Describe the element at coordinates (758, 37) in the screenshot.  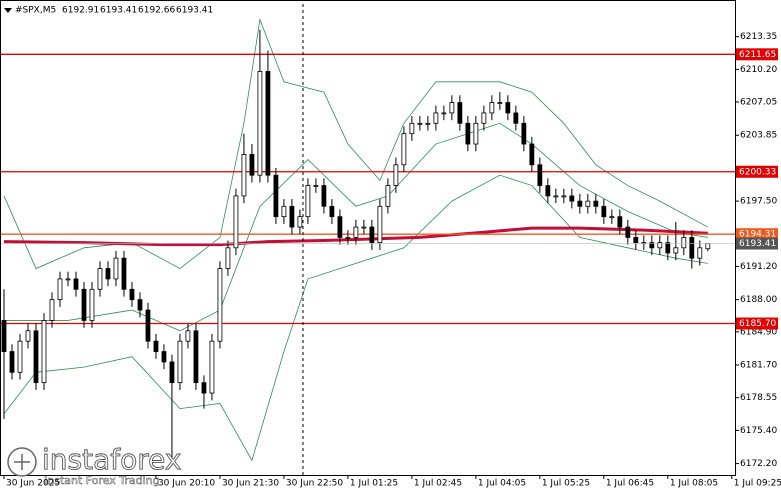
I see `y-tick-label: 6213.35` at that location.